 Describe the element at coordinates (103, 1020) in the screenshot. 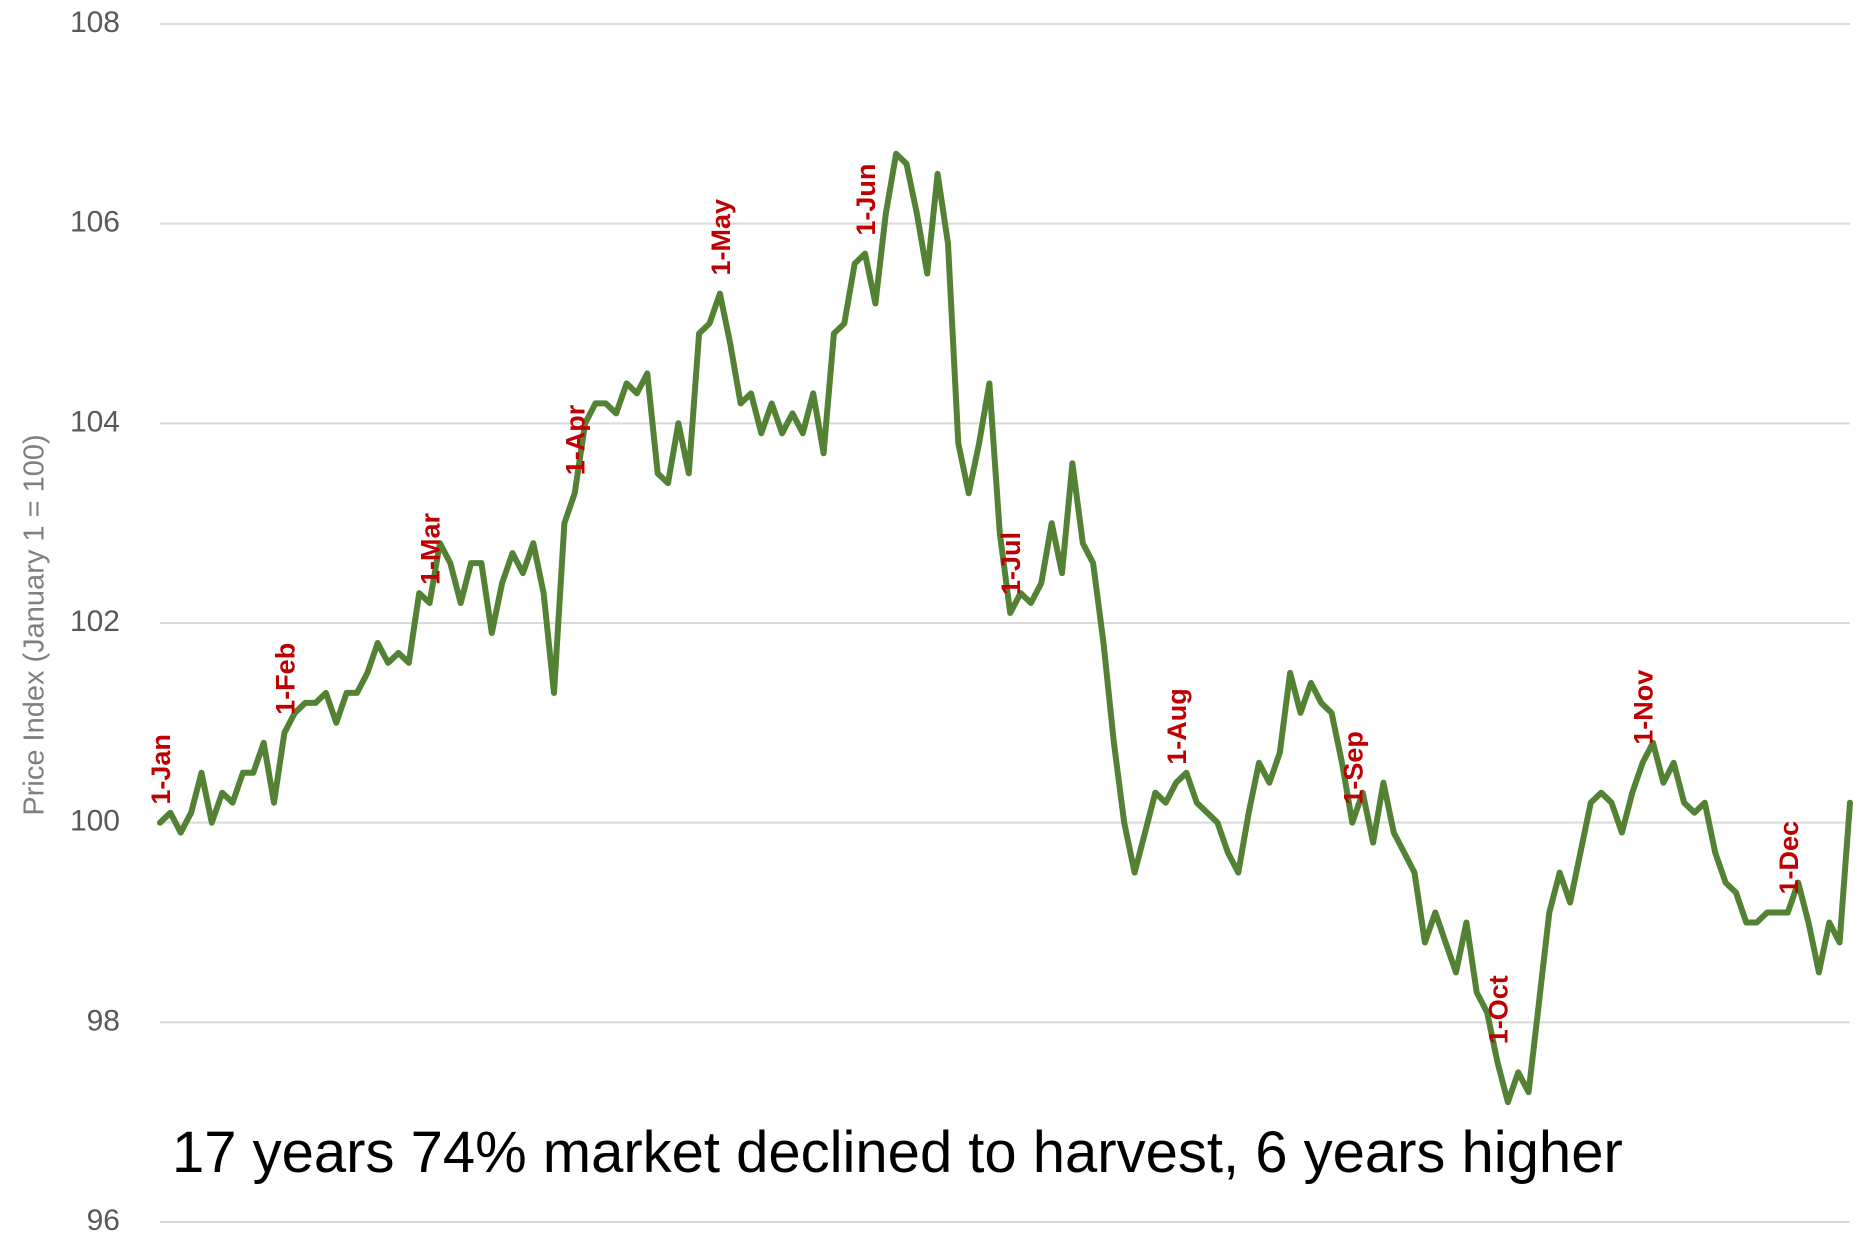

I see `y-tick-label: 98` at that location.